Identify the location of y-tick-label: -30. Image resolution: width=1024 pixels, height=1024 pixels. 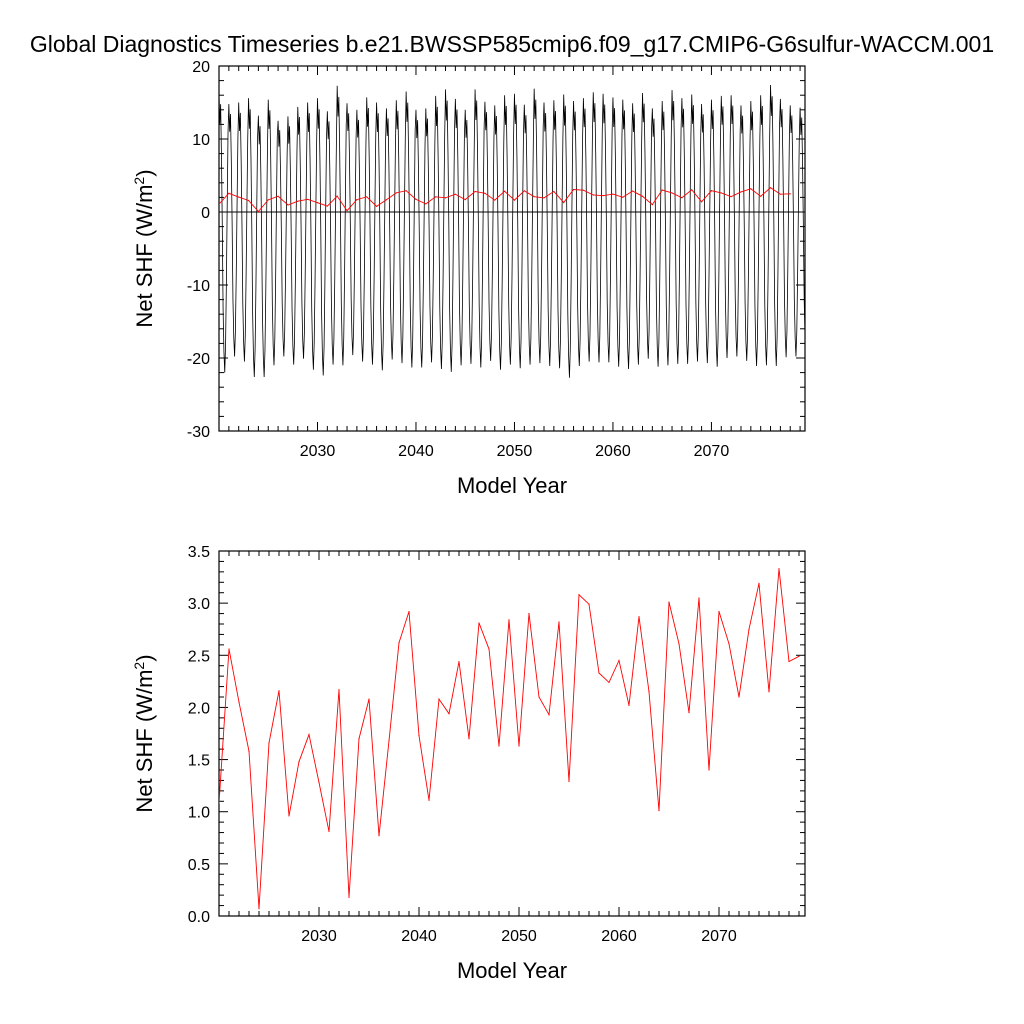
(198, 432).